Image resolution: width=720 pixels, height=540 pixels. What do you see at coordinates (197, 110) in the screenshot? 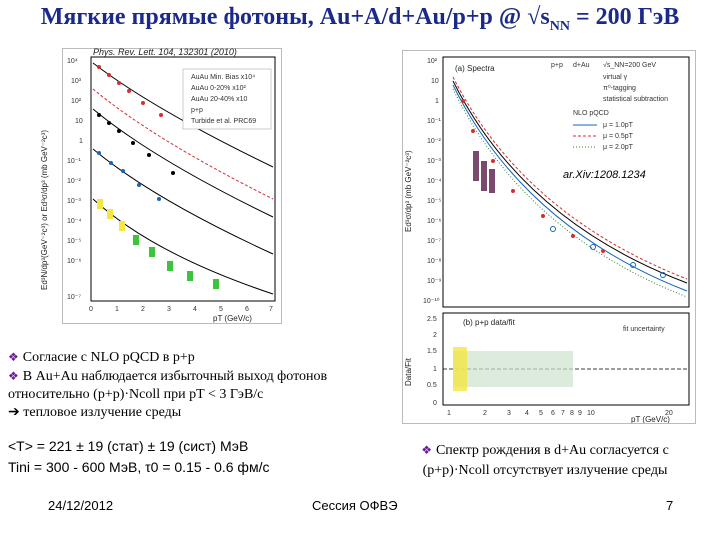
I see `legend-item: p+p` at bounding box center [197, 110].